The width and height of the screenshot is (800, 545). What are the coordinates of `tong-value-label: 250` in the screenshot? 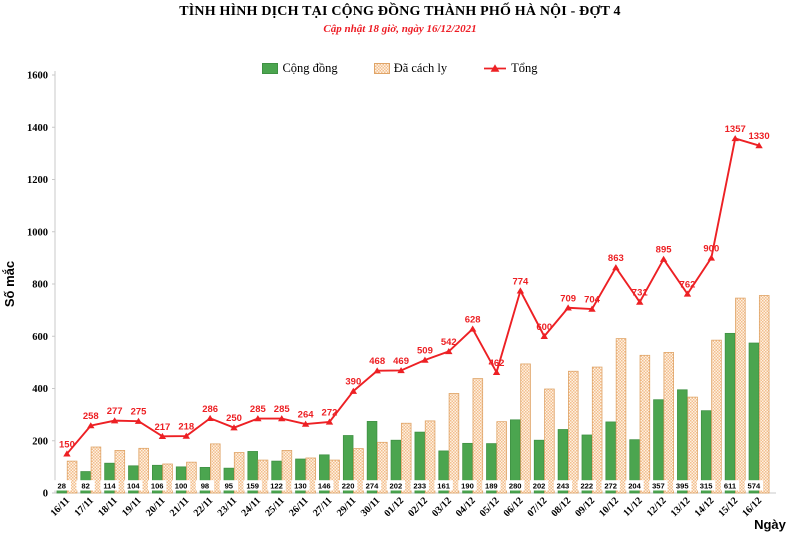 It's located at (234, 418).